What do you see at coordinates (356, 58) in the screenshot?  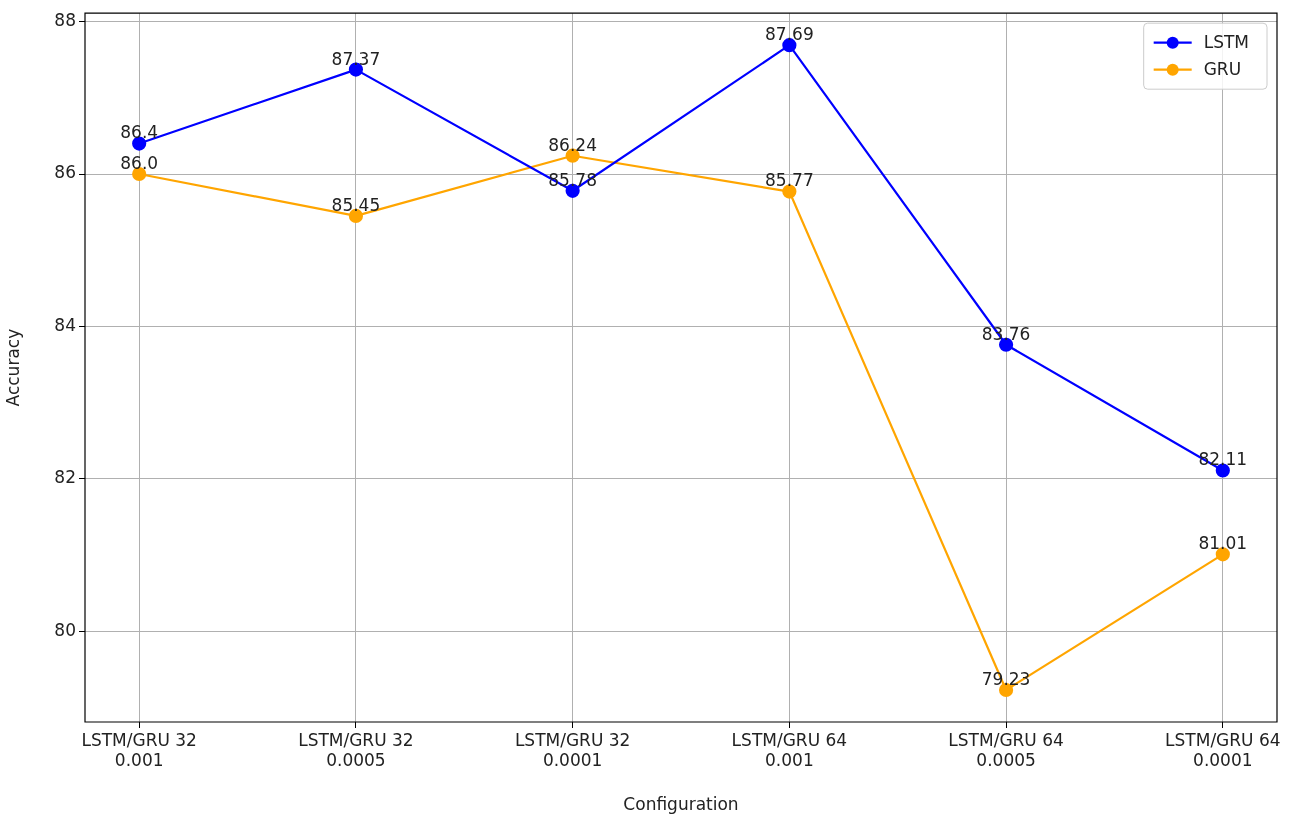 I see `data-label: 87.37` at bounding box center [356, 58].